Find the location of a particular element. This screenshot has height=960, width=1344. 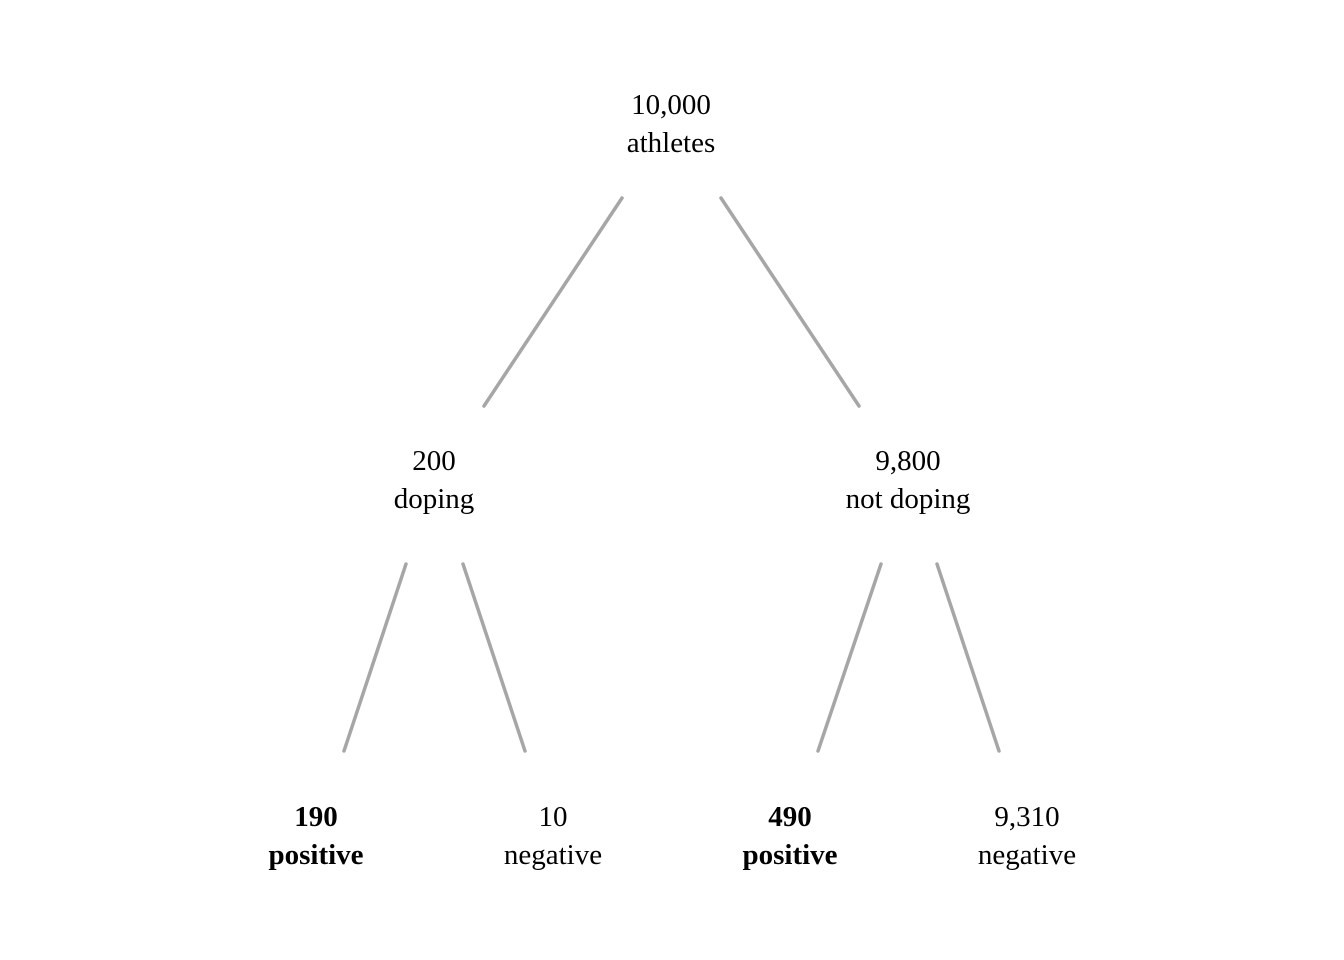

node-not-doping-negative-count: 9,310 is located at coordinates (1027, 817).